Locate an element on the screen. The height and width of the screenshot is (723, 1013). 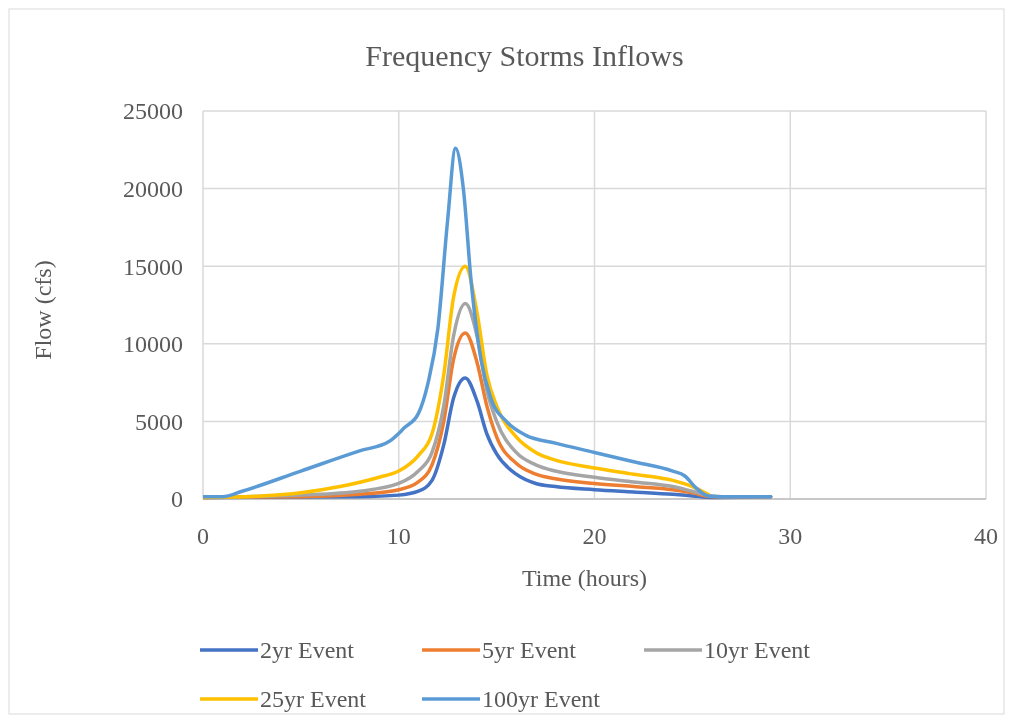
x-tick-label: 30 is located at coordinates (790, 536).